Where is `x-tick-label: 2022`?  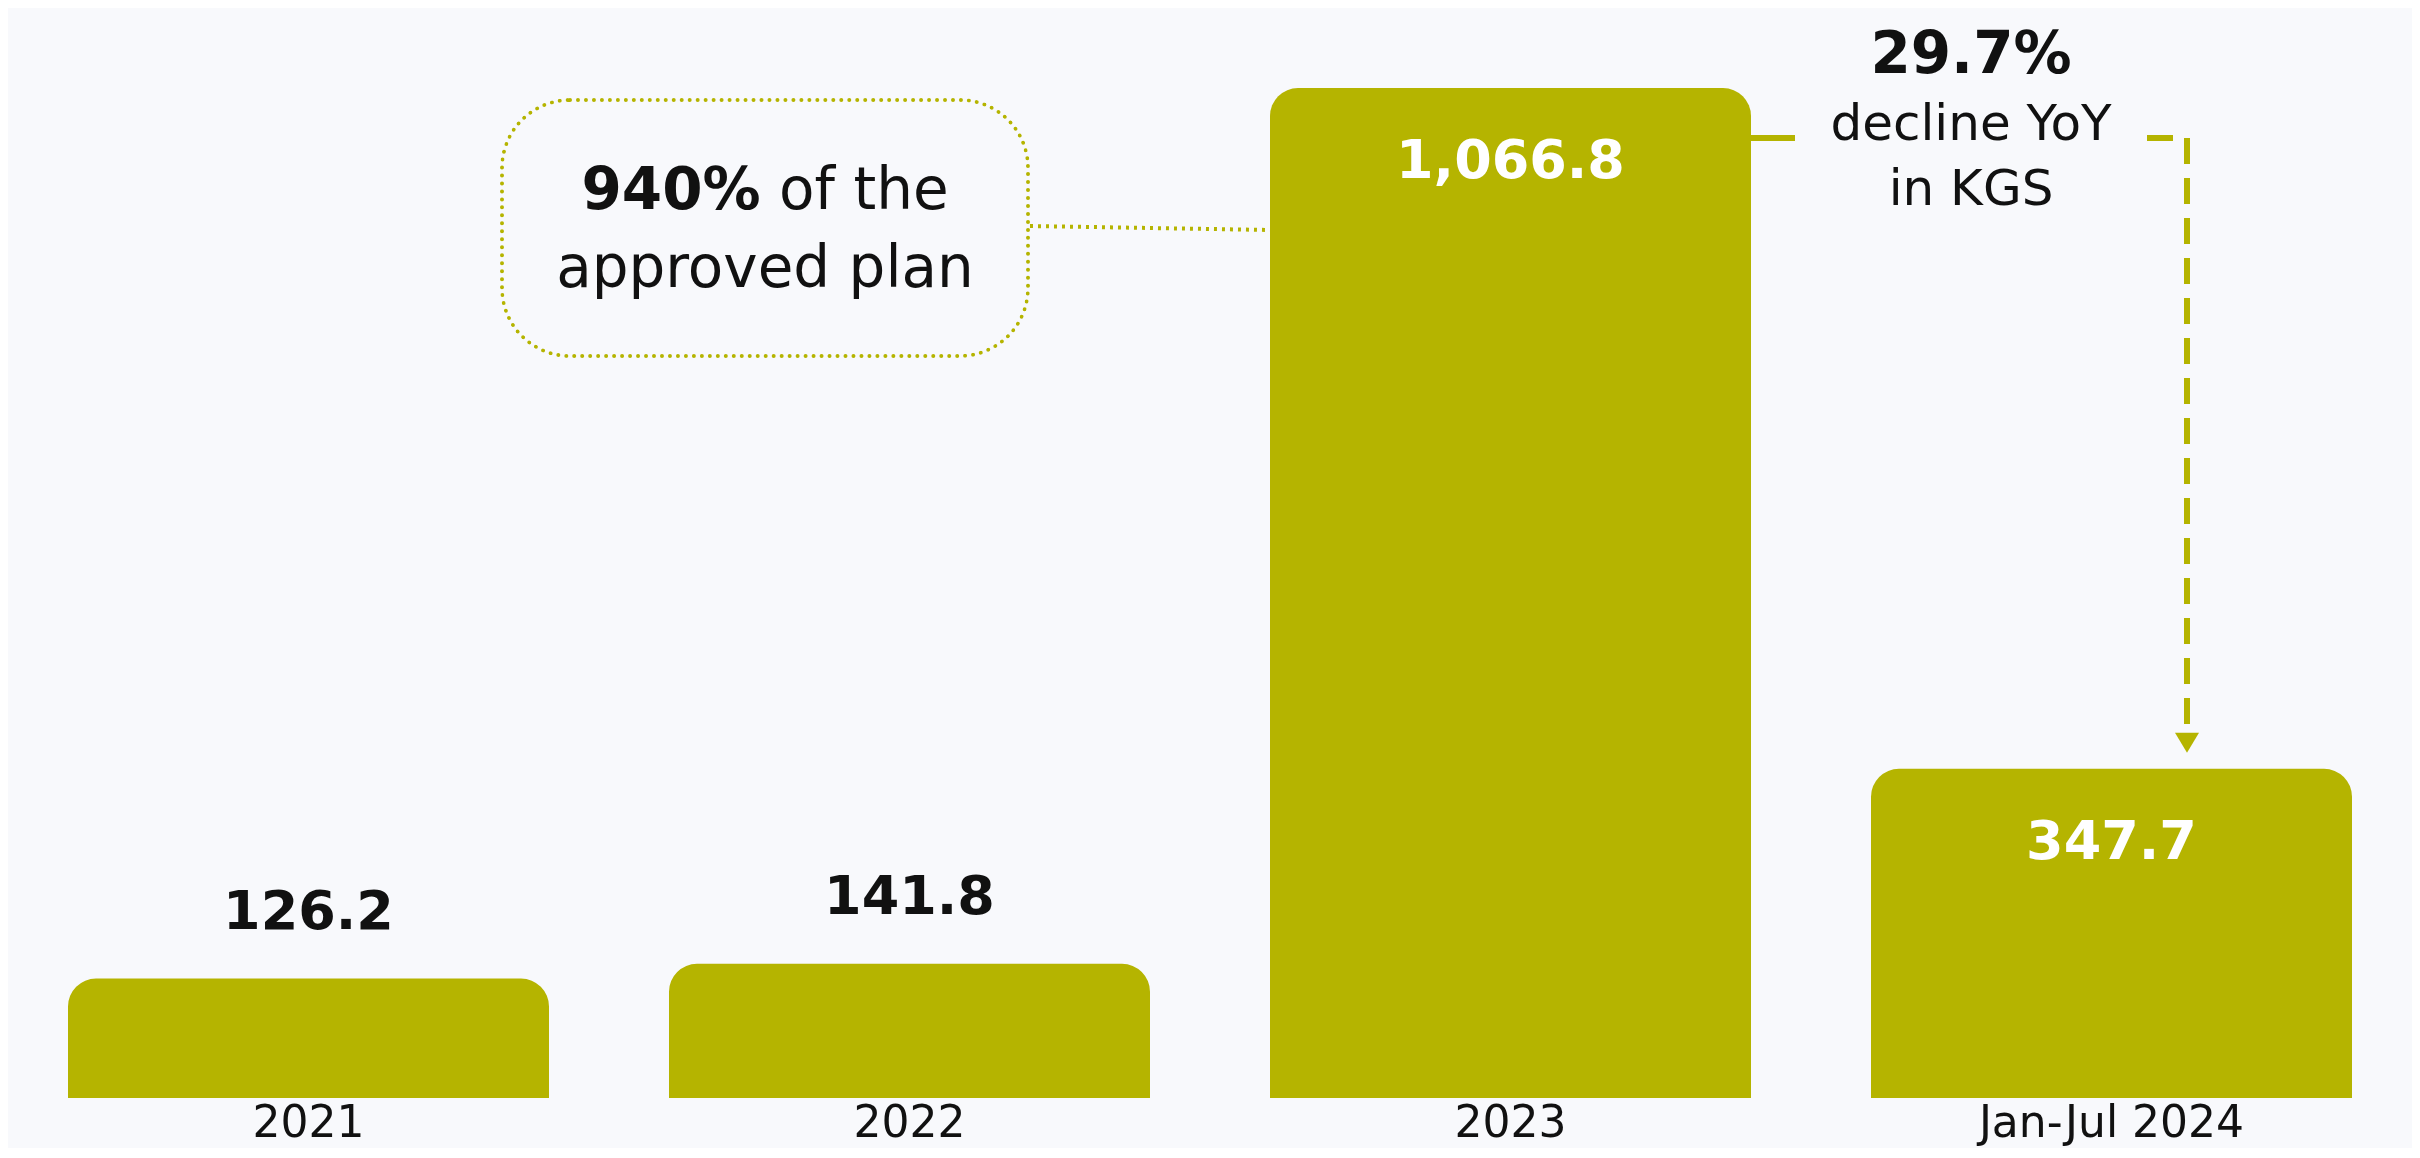 x-tick-label: 2022 is located at coordinates (909, 1122).